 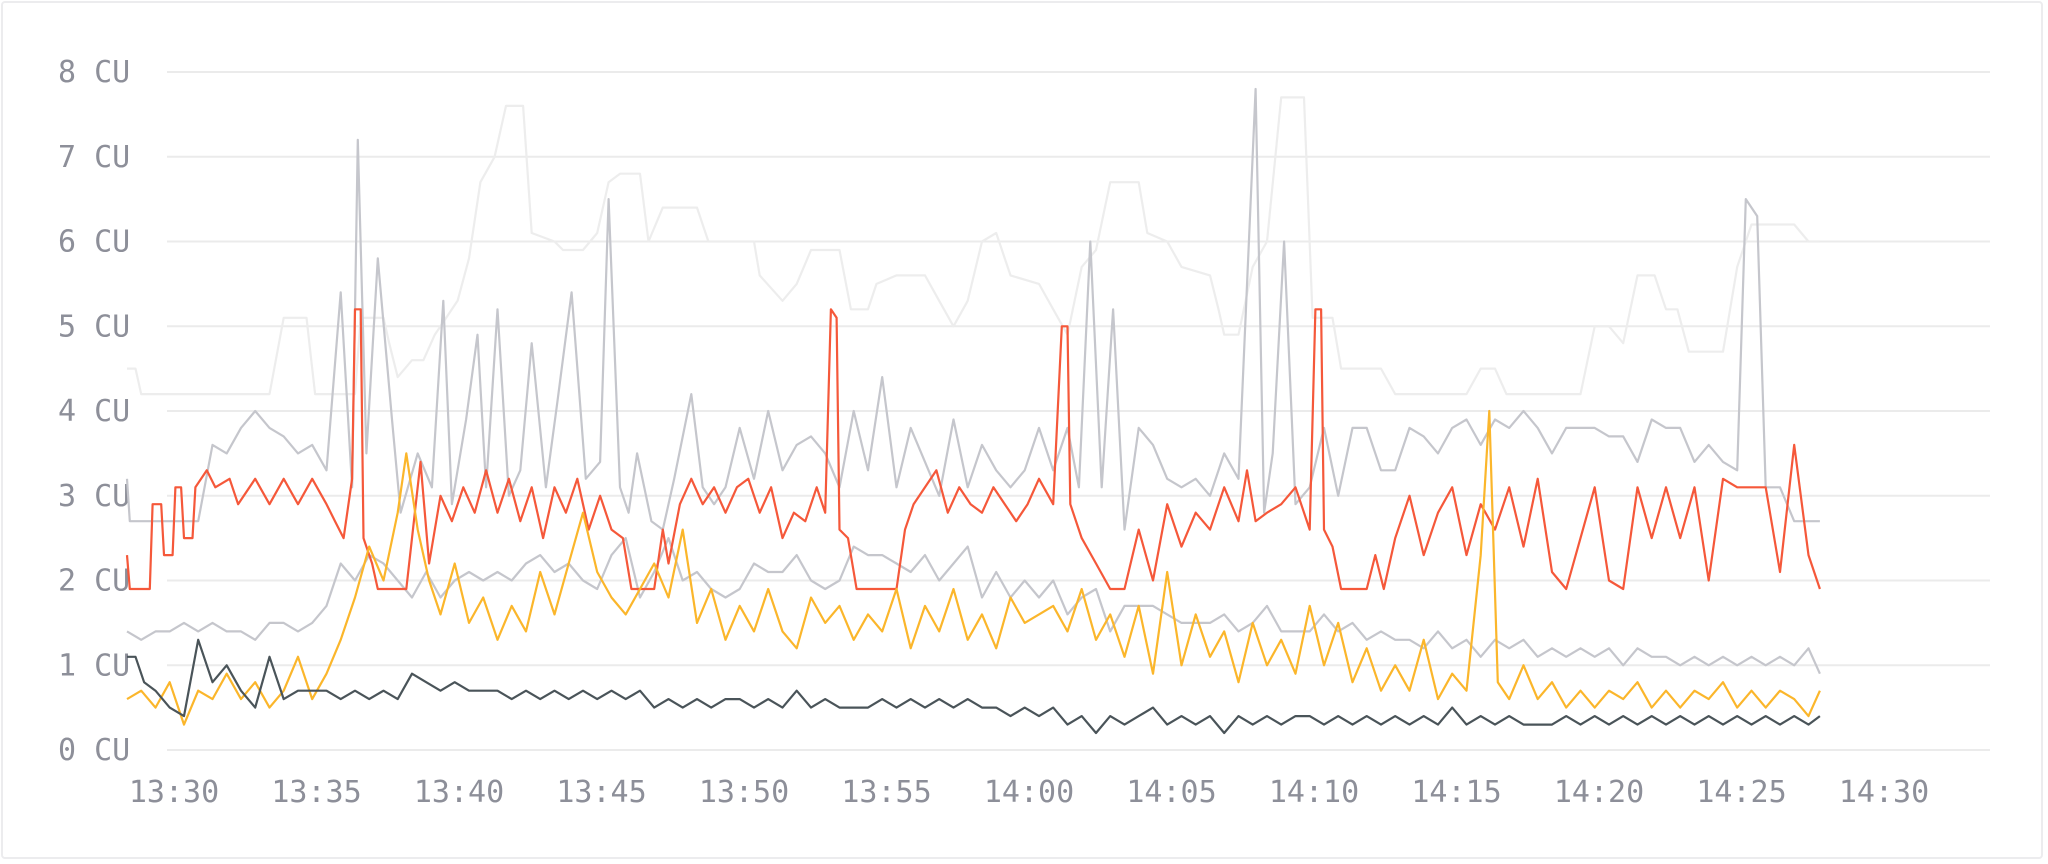 I want to click on x-tick-label: 14:30, so click(x=1884, y=792).